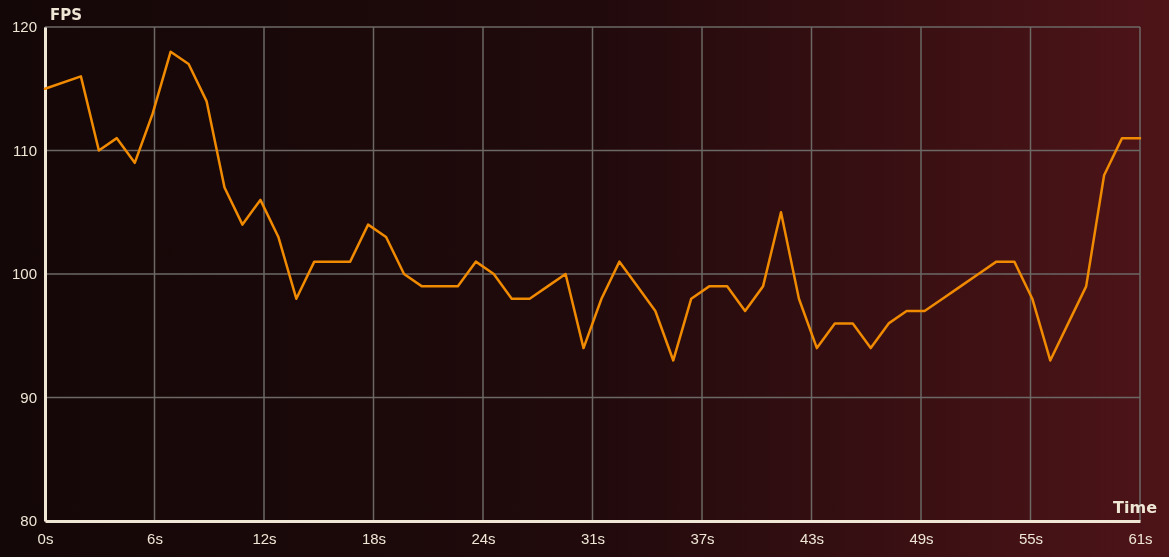 The height and width of the screenshot is (557, 1169). I want to click on y-tick-label: 120, so click(24, 27).